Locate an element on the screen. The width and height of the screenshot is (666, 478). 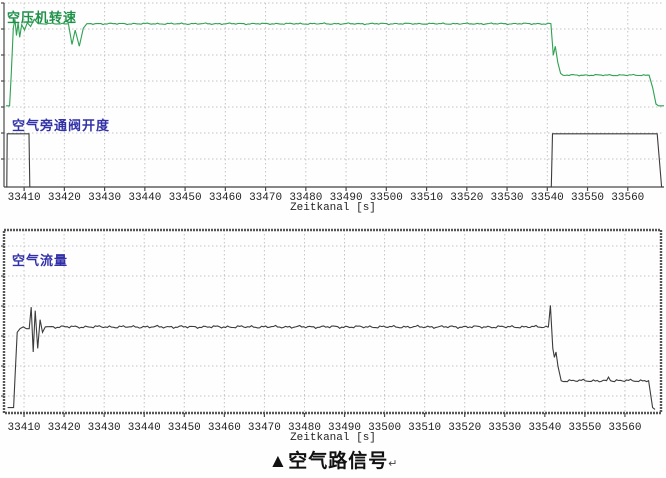
figure-caption: ▲空气路信号↵ is located at coordinates (333, 459).